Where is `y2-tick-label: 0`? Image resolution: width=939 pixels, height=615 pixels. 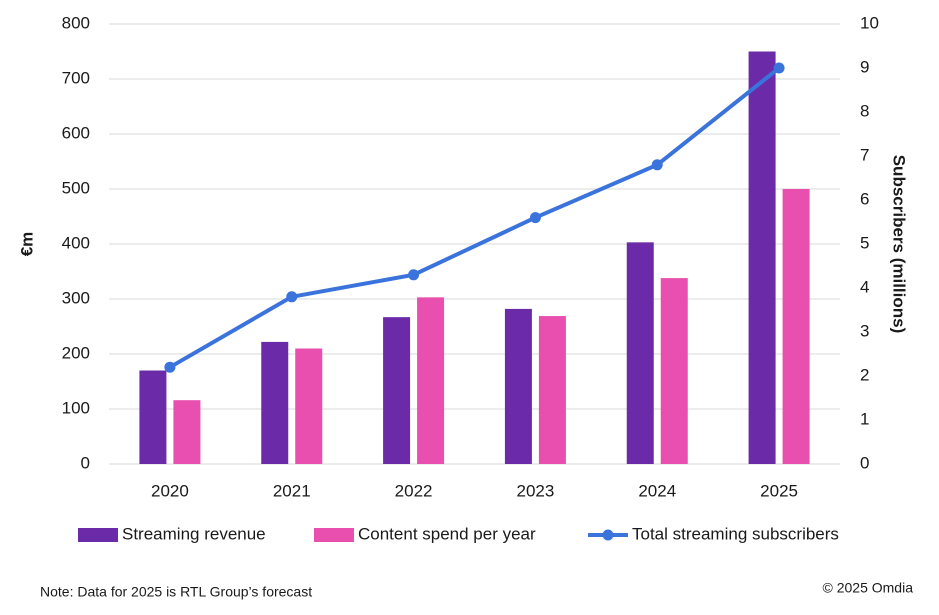
y2-tick-label: 0 is located at coordinates (864, 462).